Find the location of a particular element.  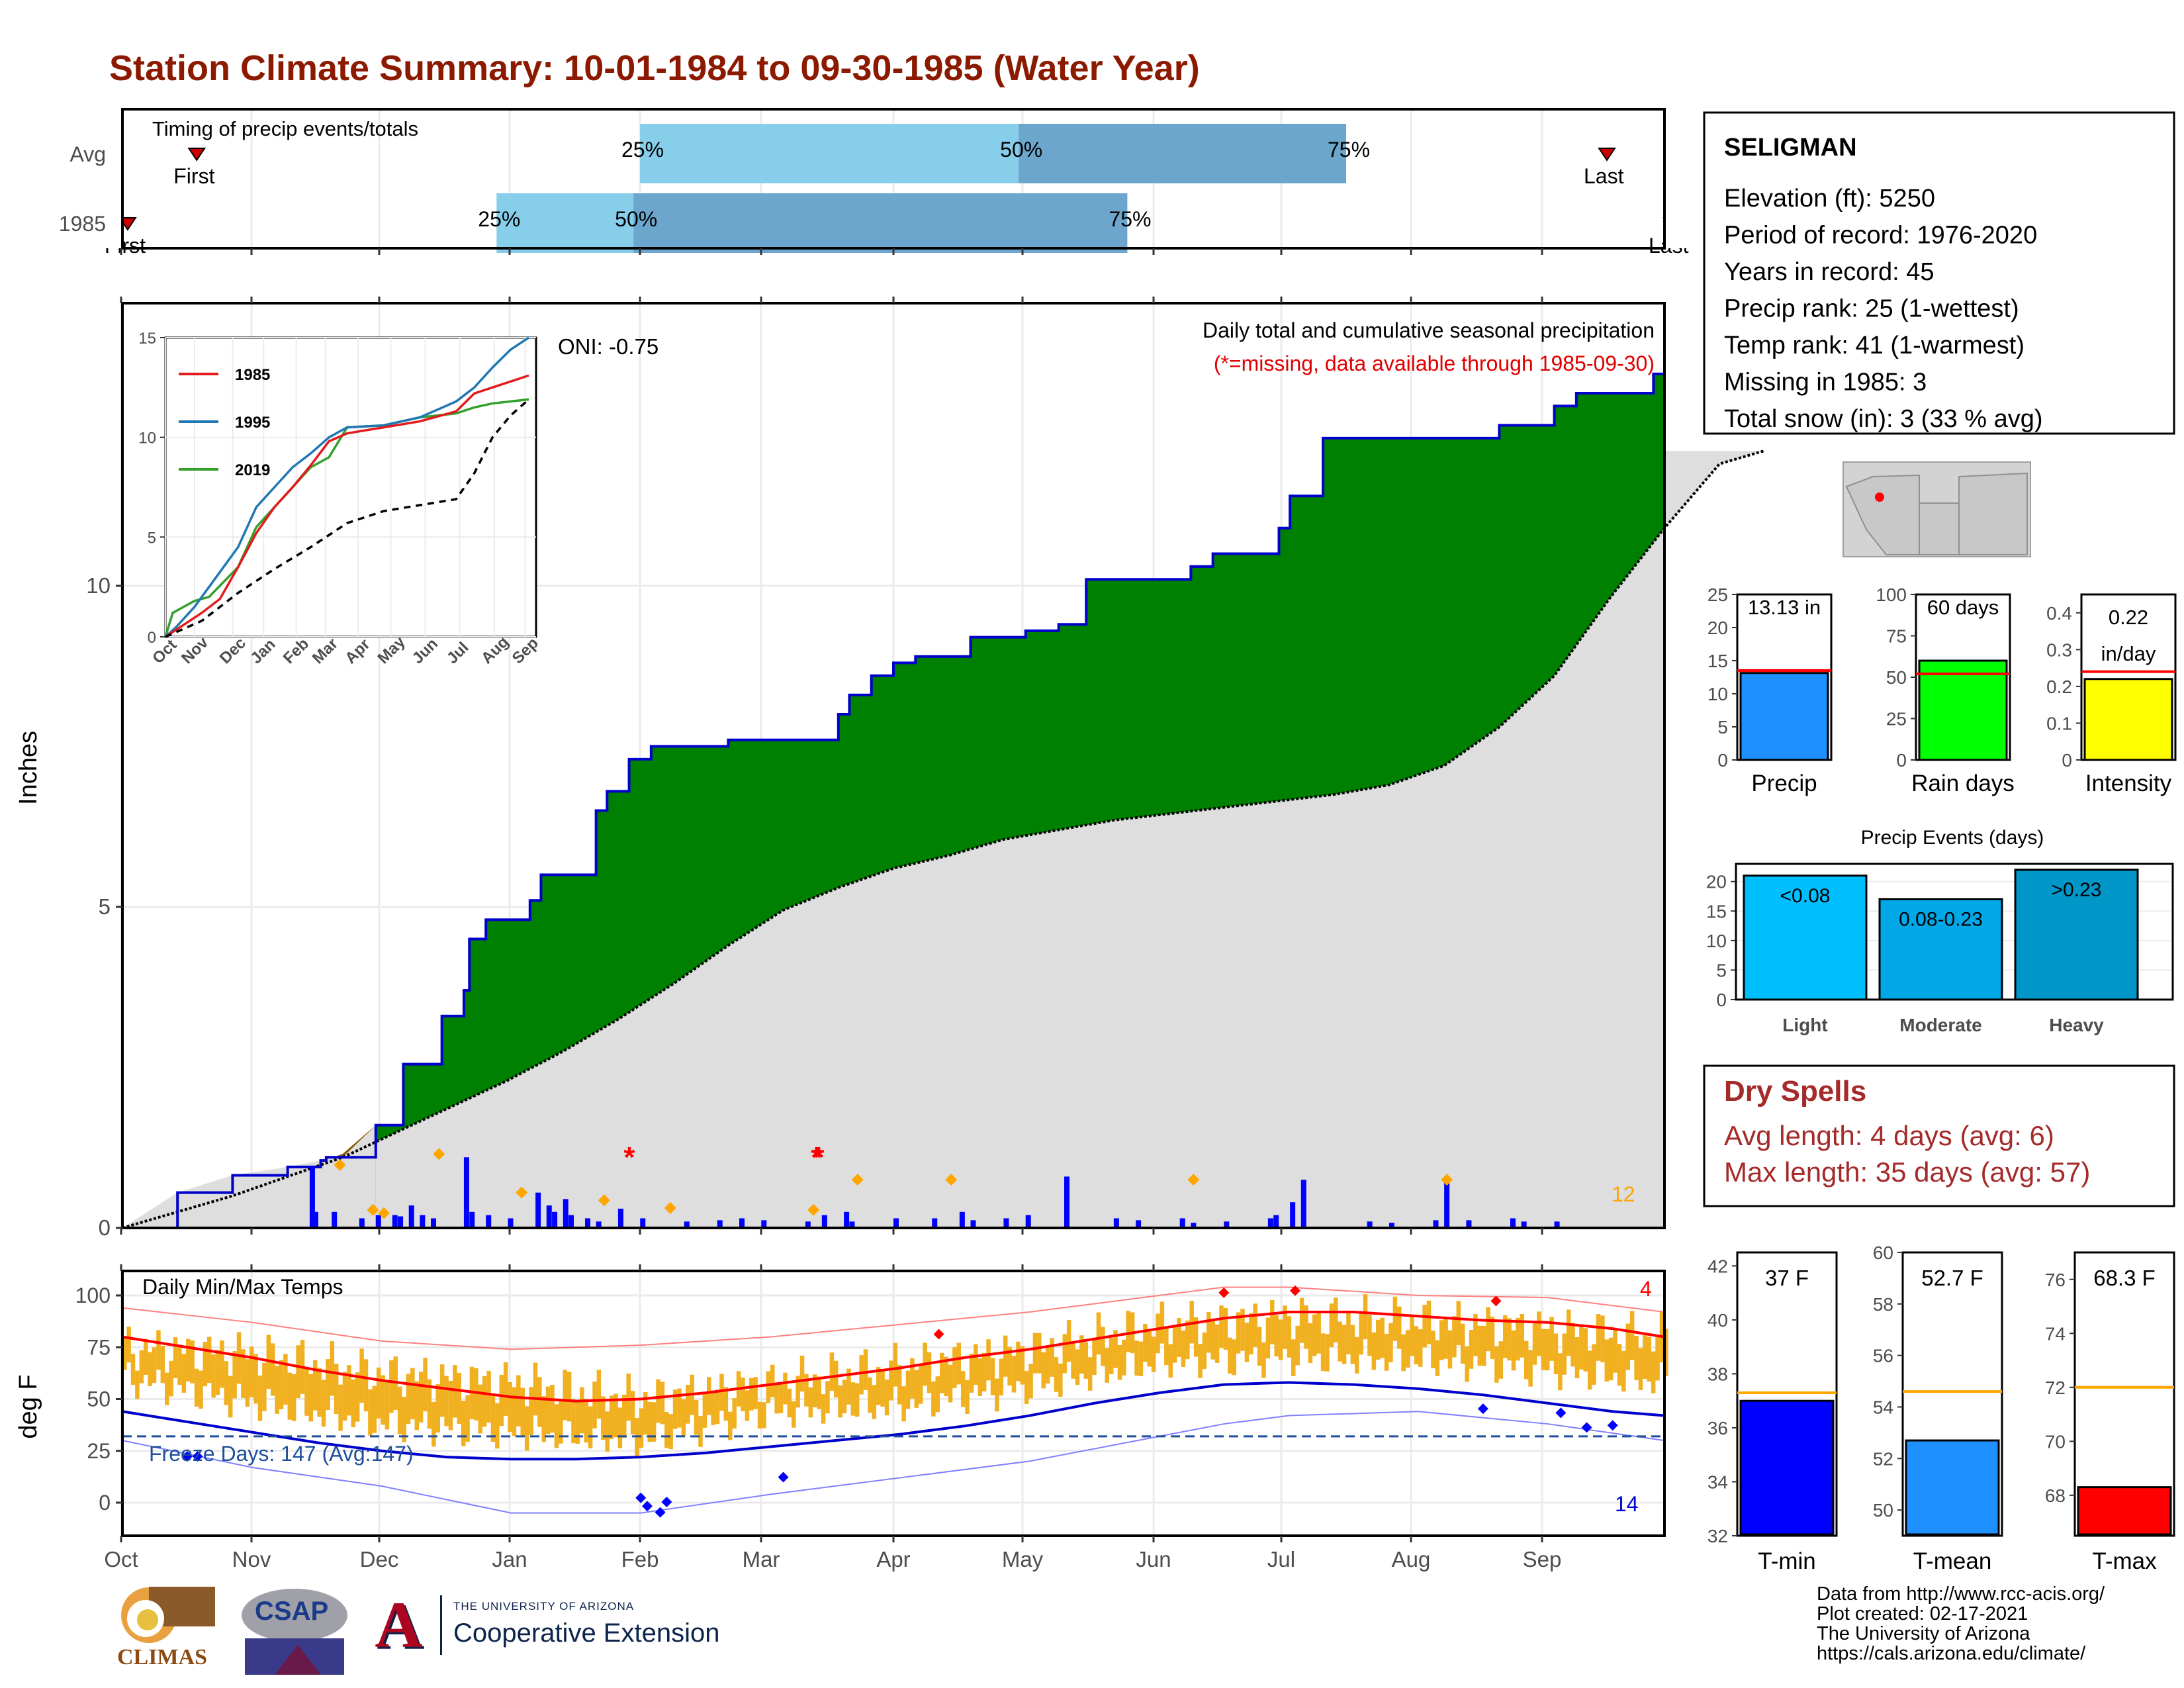

timing-pct-label: 25% is located at coordinates (643, 150).